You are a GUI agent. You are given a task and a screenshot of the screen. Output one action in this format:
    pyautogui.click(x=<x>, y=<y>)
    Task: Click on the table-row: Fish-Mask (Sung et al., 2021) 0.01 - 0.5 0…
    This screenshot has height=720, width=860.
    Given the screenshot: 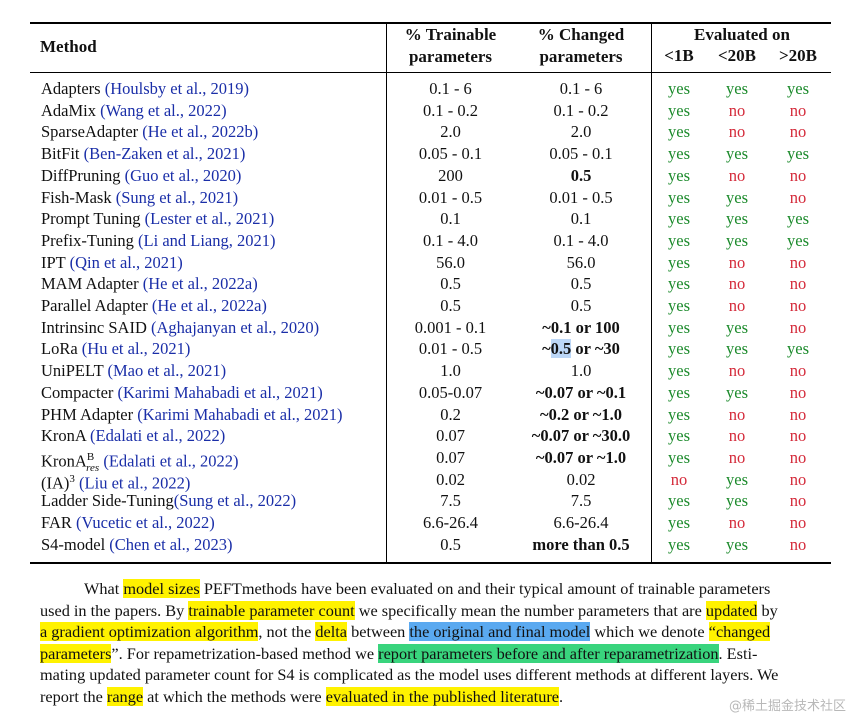 What is the action you would take?
    pyautogui.click(x=430, y=198)
    